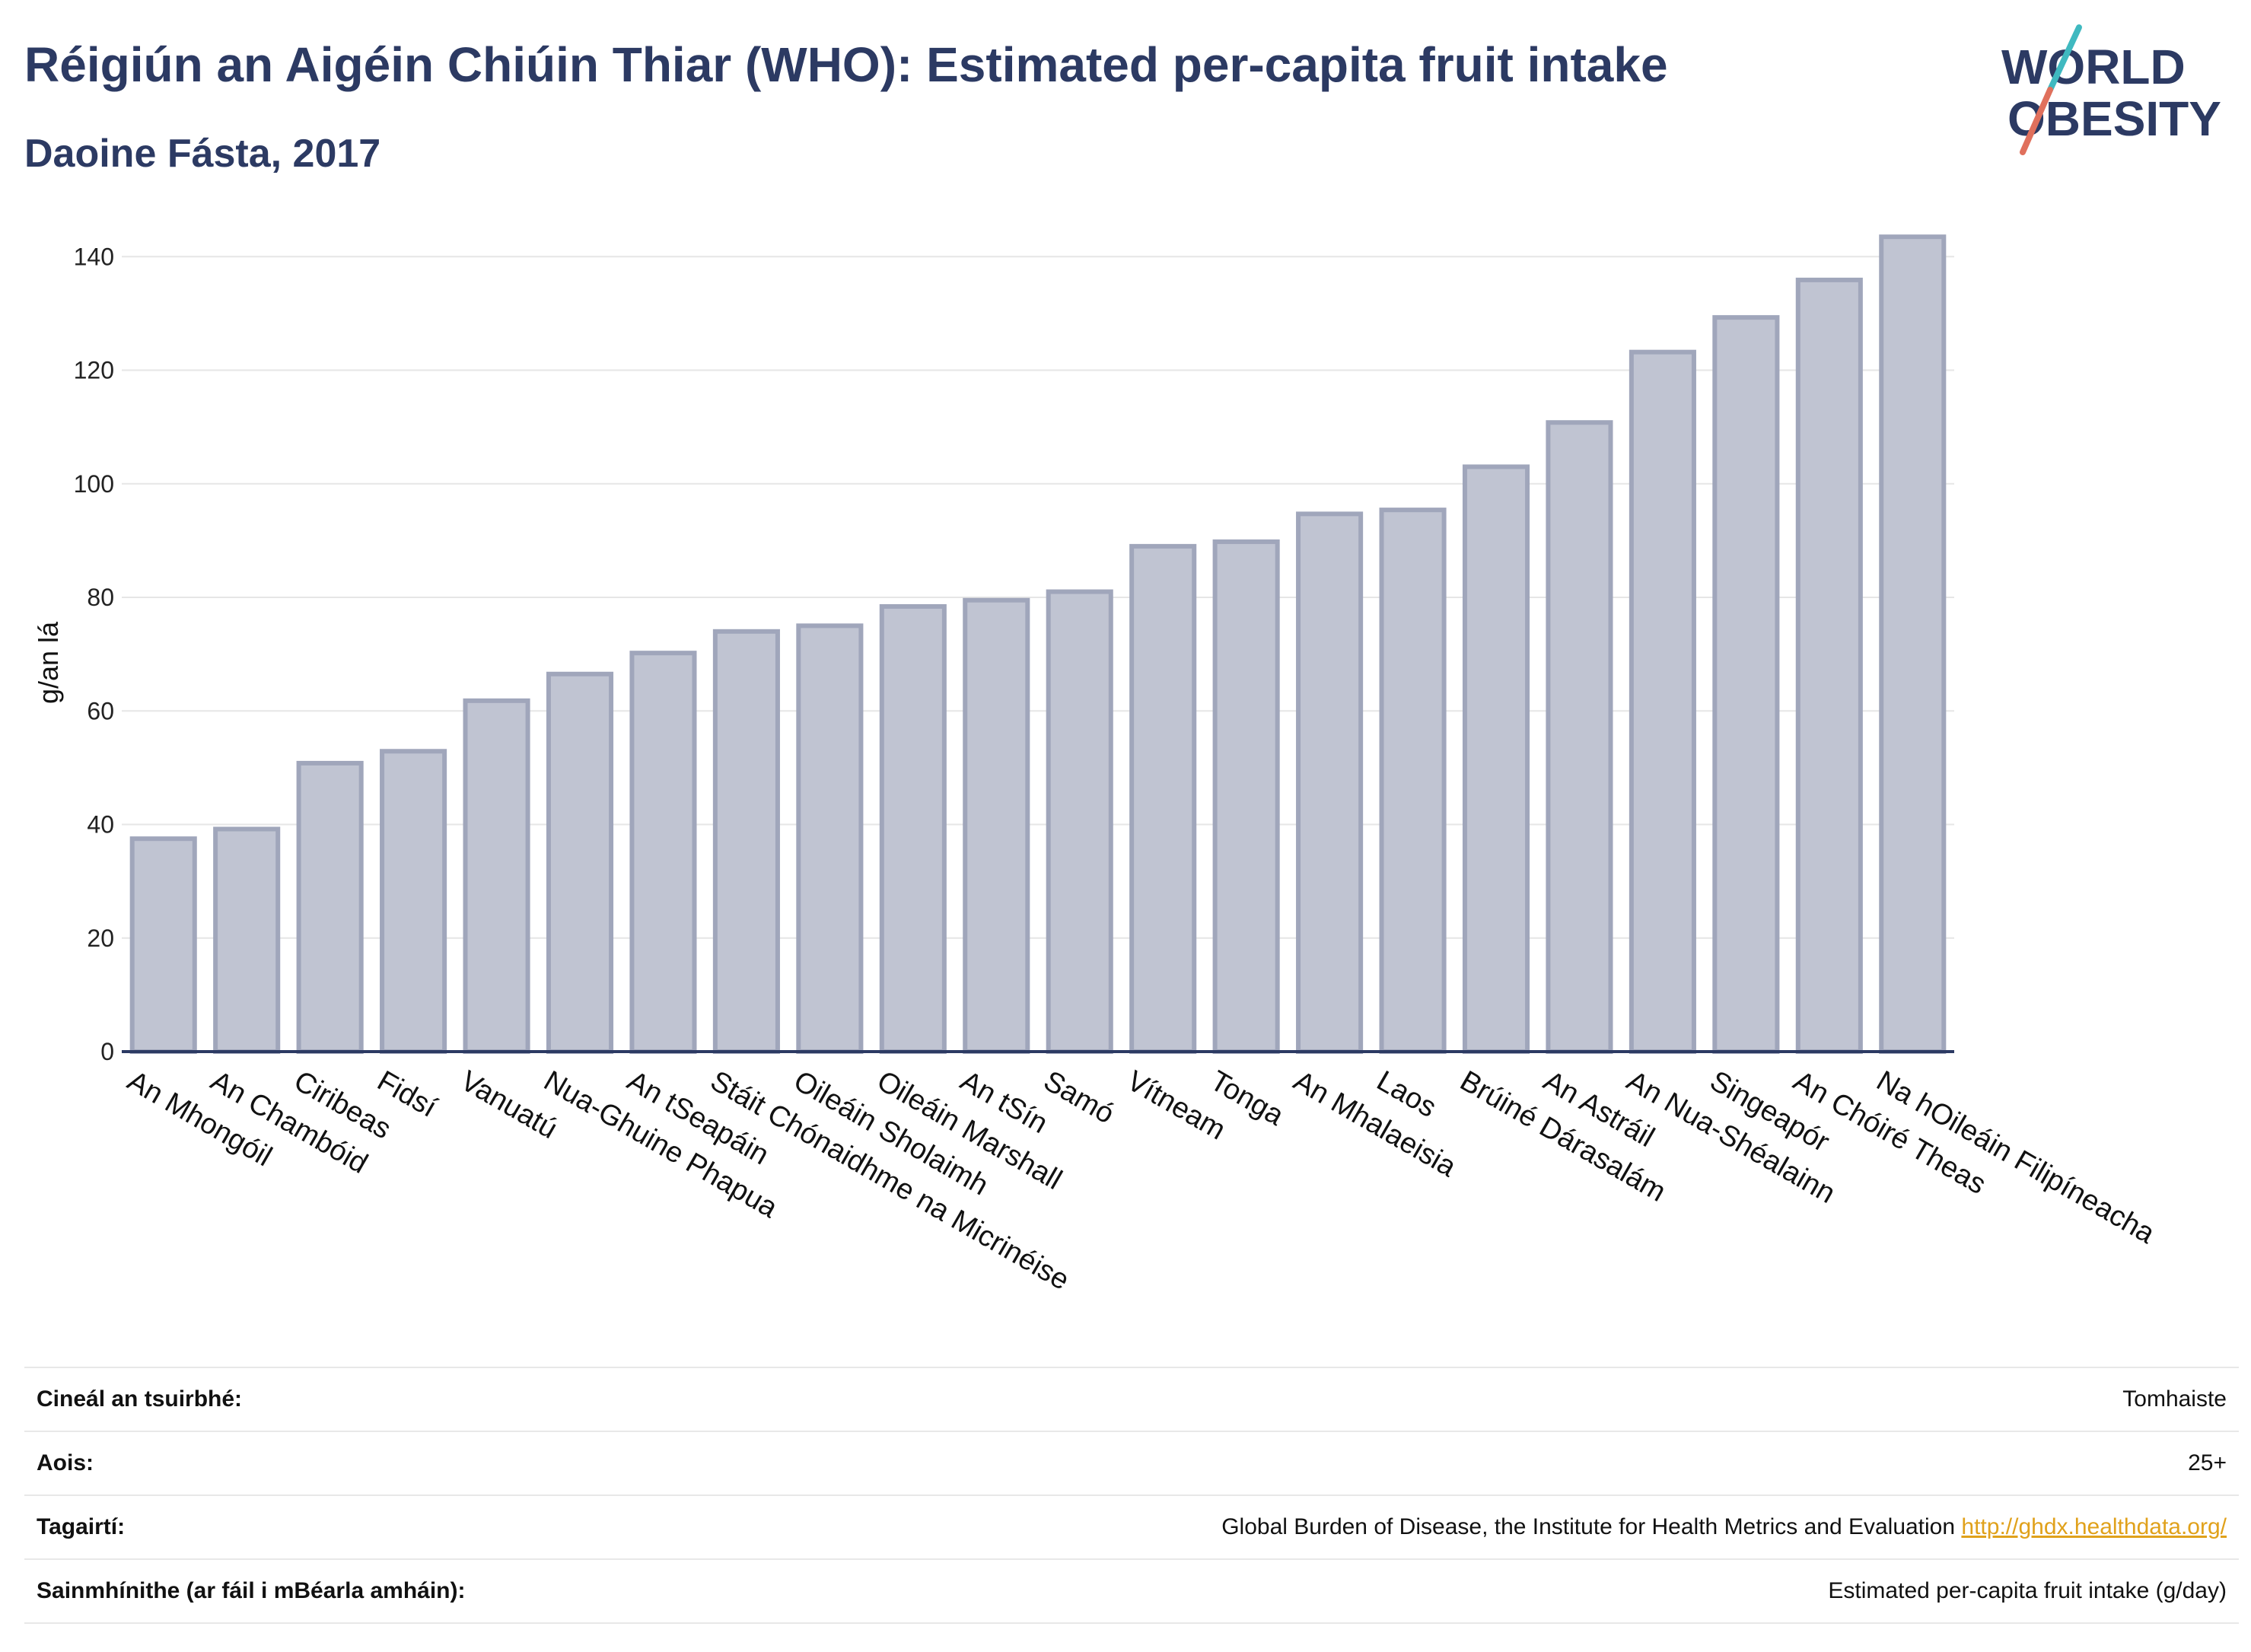 The height and width of the screenshot is (1652, 2251). Describe the element at coordinates (100, 825) in the screenshot. I see `y-tick-label: 40` at that location.